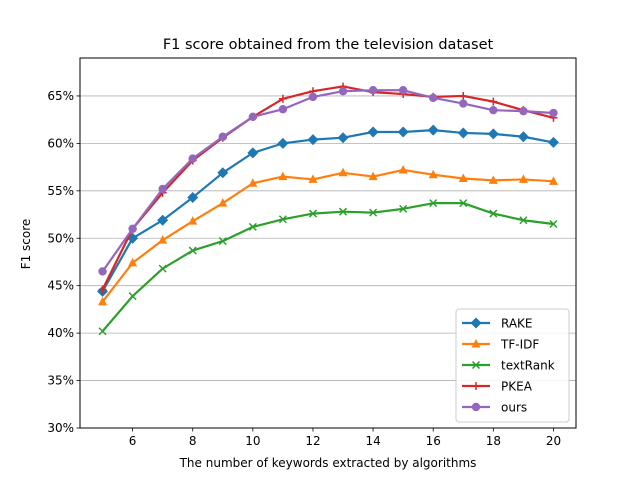 The width and height of the screenshot is (640, 484). Describe the element at coordinates (60, 428) in the screenshot. I see `y-tick-label: 30%` at that location.